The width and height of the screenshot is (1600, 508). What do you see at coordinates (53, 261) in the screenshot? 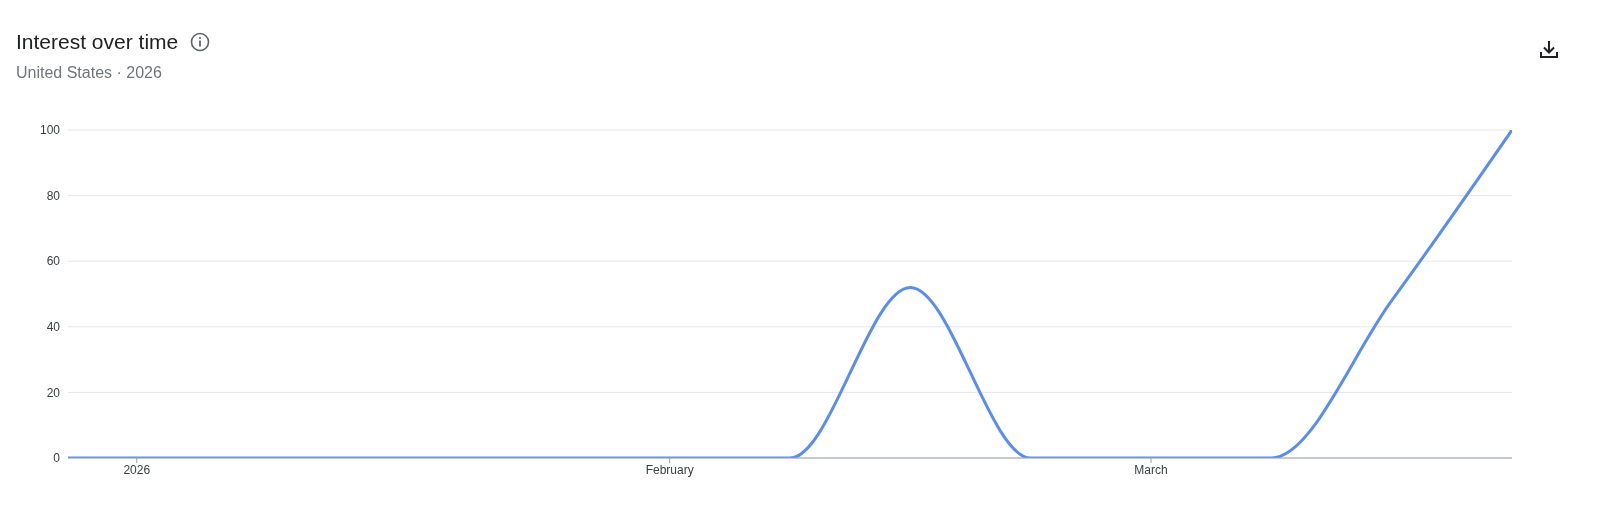
I see `y-tick-label: 60` at bounding box center [53, 261].